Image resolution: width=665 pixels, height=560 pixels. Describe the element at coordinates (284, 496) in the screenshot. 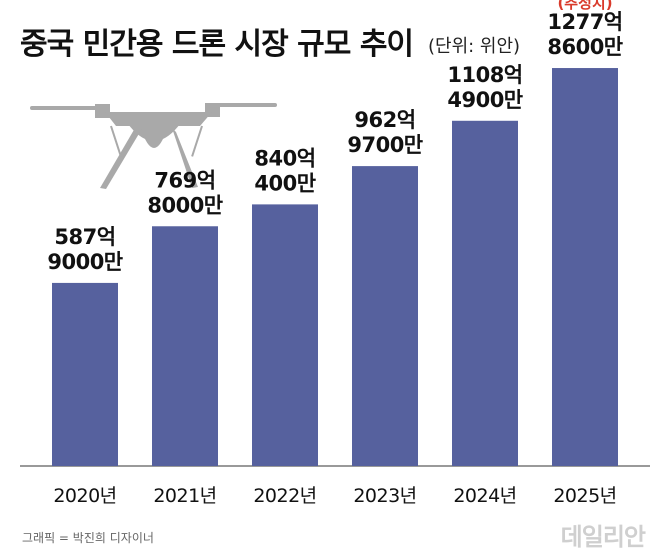

I see `x-tick-label-2: 2022년` at that location.